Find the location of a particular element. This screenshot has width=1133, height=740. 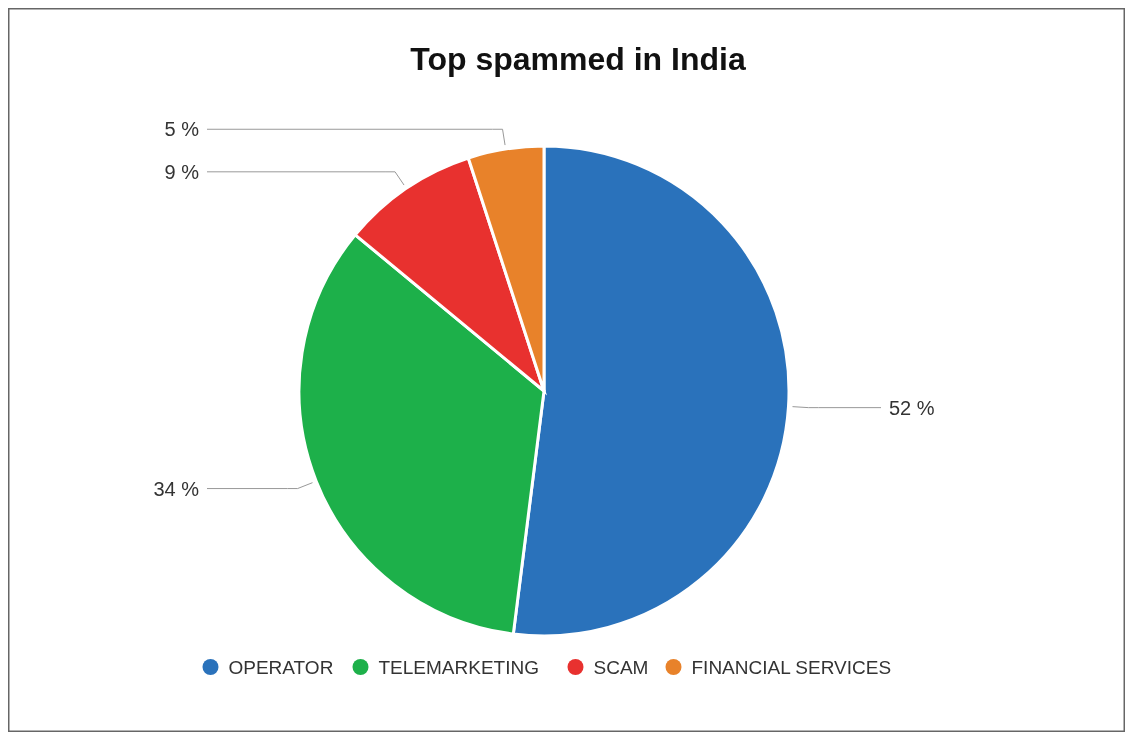

legend-label: FINANCIAL SERVICES is located at coordinates (791, 667).